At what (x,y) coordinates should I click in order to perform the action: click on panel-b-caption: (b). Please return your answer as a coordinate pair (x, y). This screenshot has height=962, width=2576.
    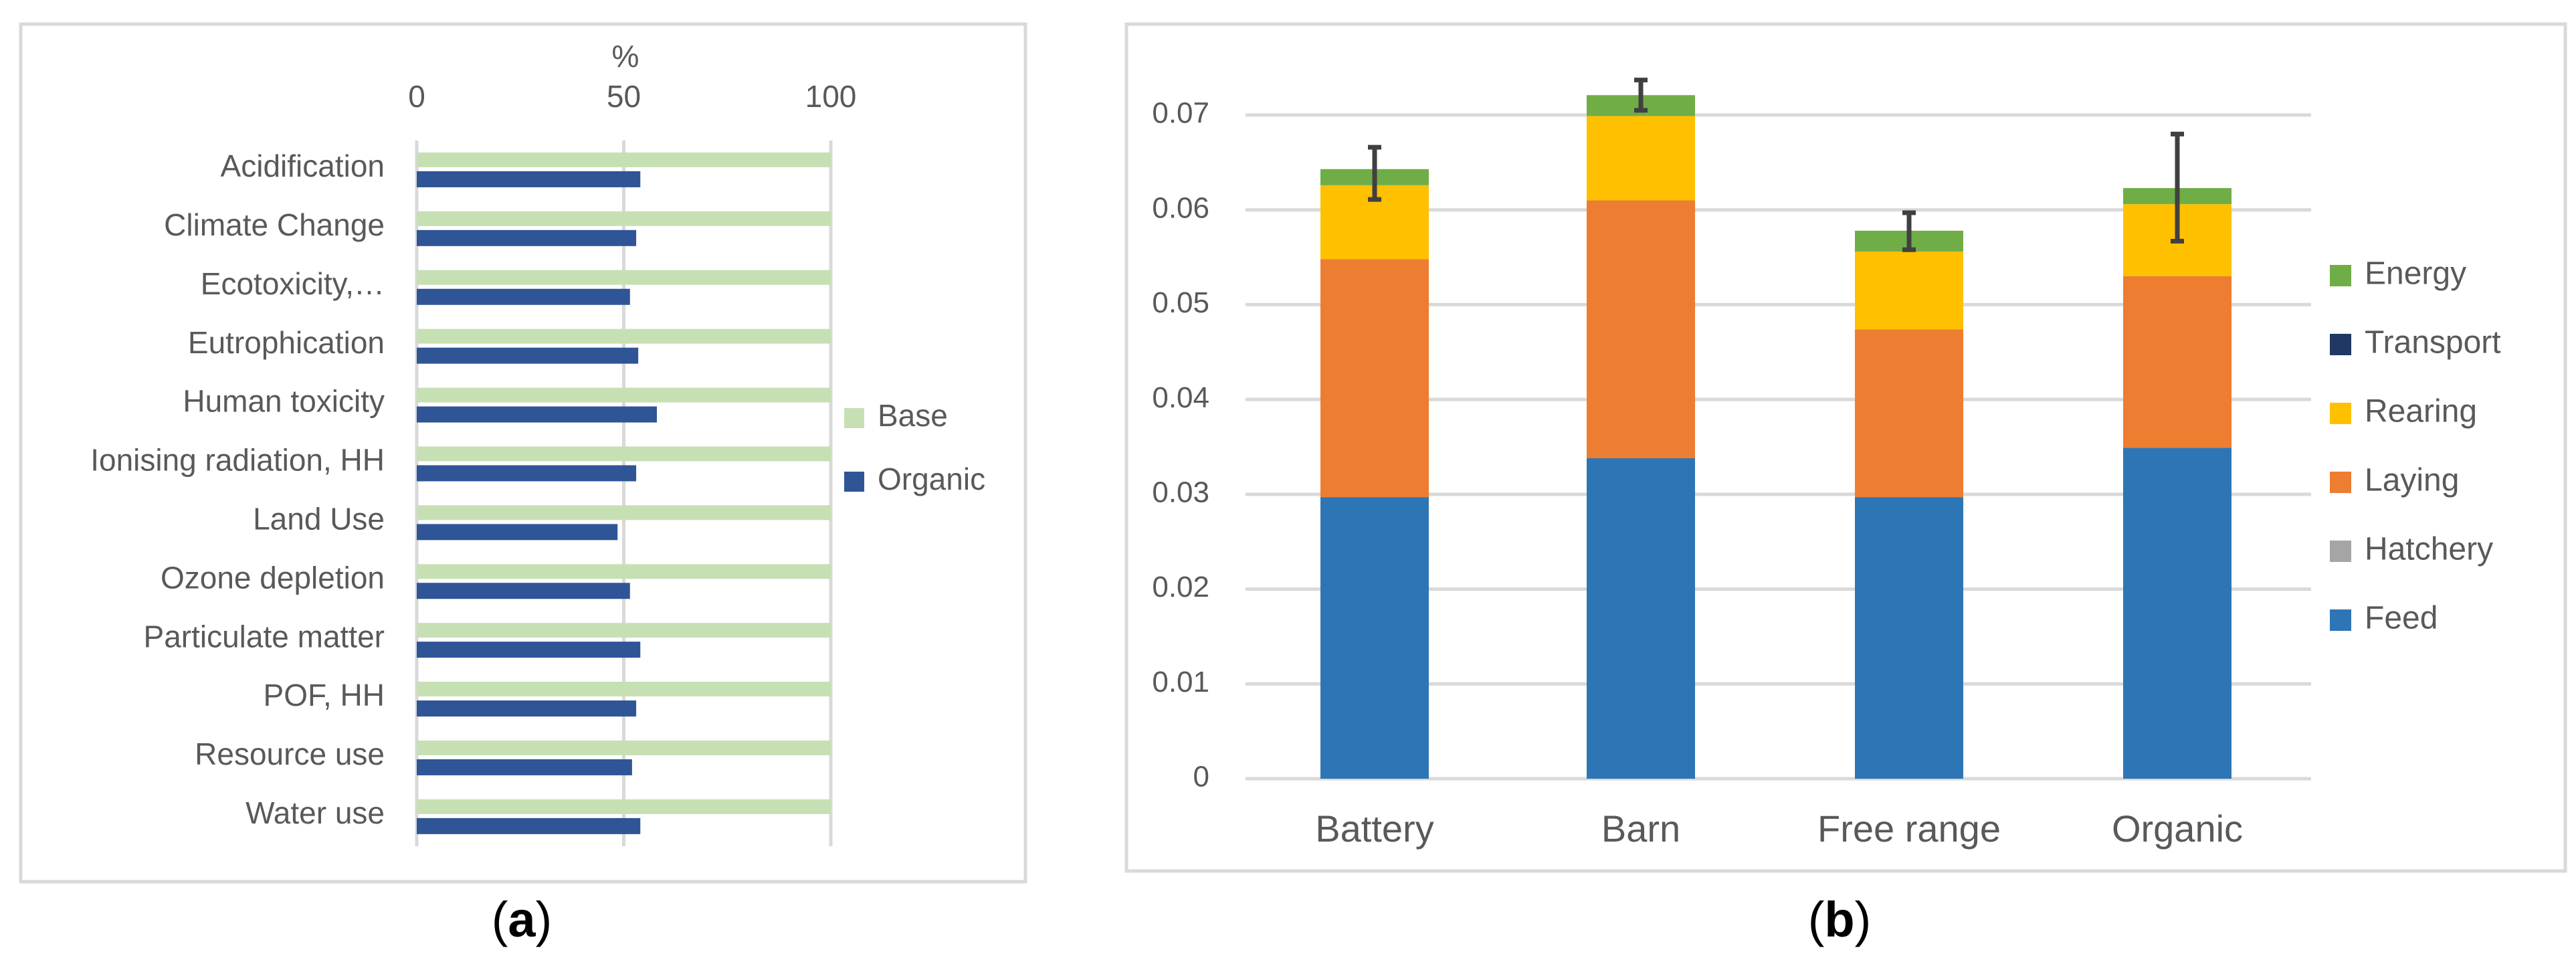
    Looking at the image, I should click on (1840, 919).